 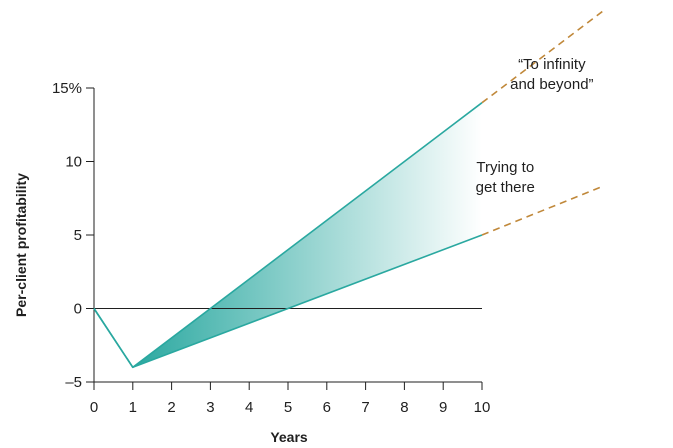 I want to click on x-tick-label: 5, so click(x=288, y=407).